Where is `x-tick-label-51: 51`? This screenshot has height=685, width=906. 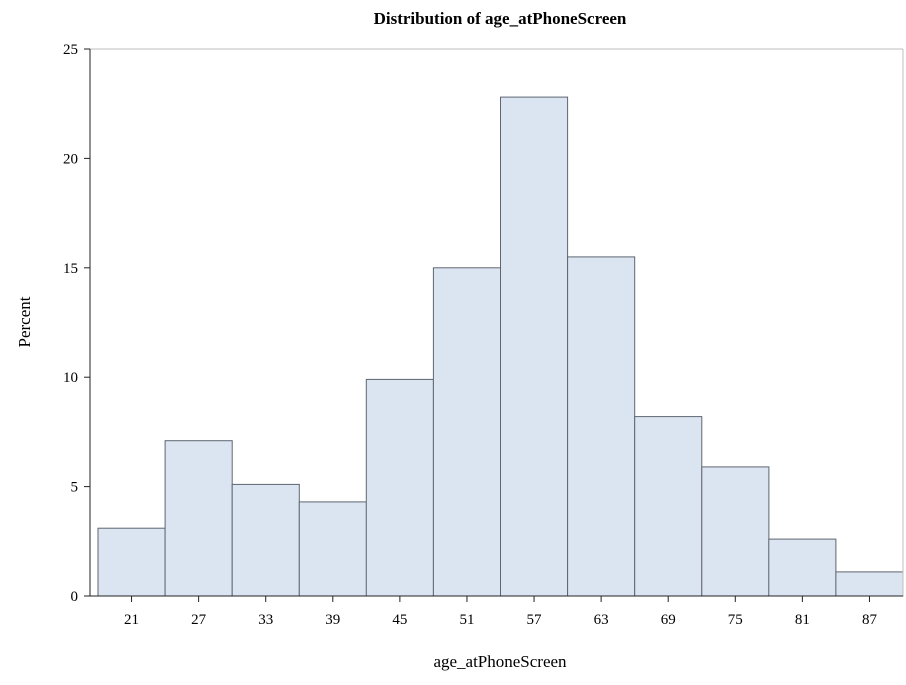
x-tick-label-51: 51 is located at coordinates (466, 620).